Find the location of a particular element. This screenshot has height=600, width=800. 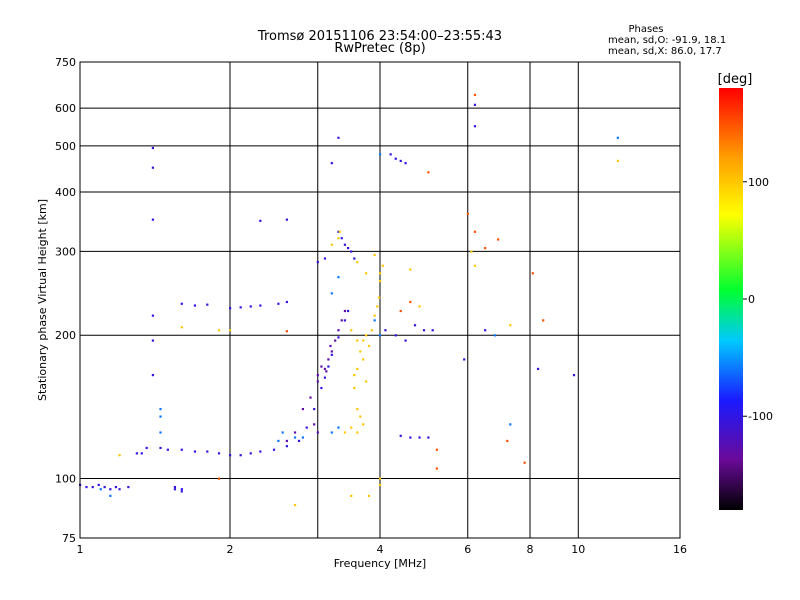

colorbar-tick-label: 0 is located at coordinates (751, 299).